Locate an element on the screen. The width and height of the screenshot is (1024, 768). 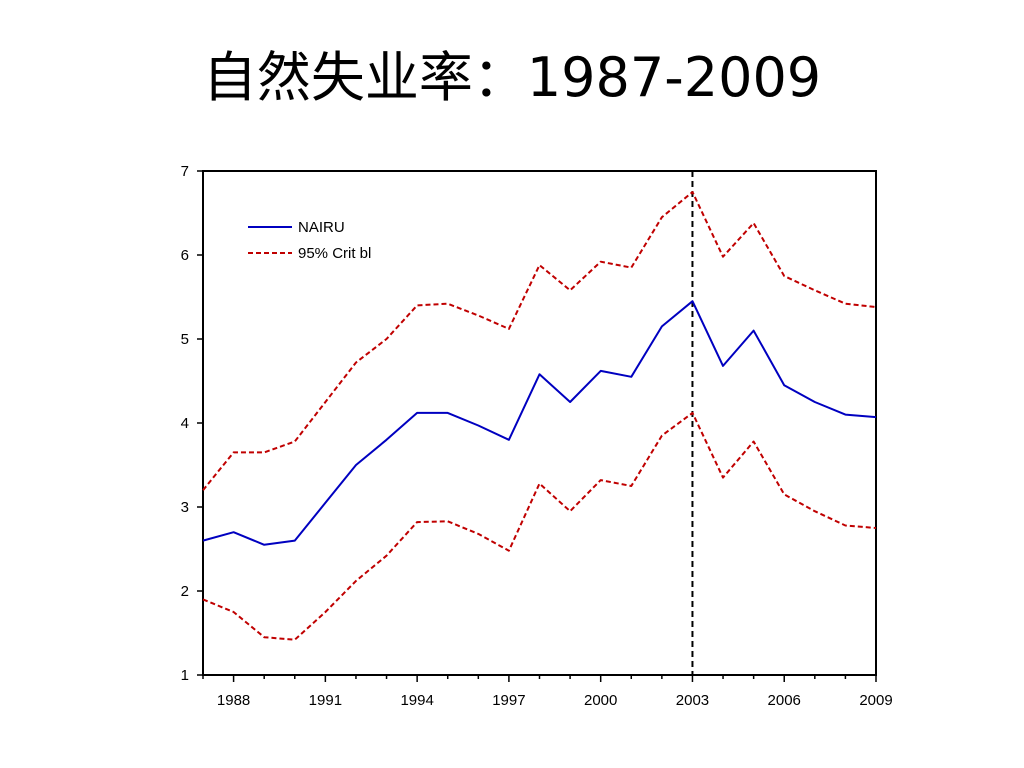
x-tick-label: 2006 is located at coordinates (784, 700).